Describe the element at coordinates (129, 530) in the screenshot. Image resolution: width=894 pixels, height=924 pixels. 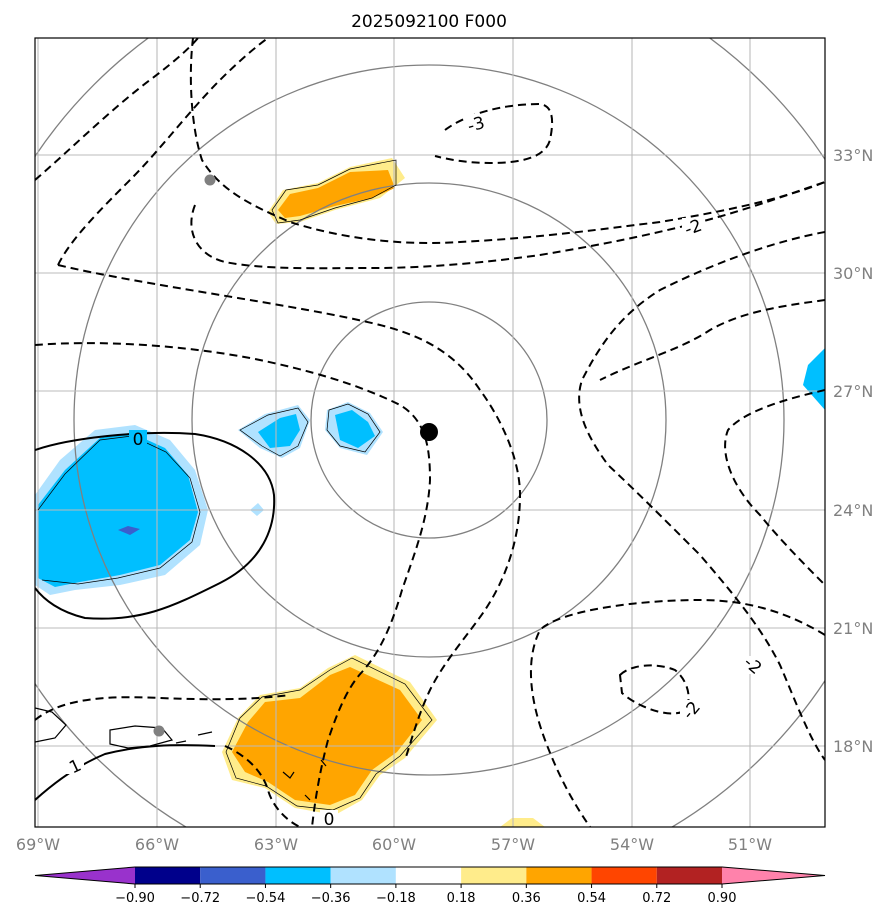
I see `dark-blue-spot` at that location.